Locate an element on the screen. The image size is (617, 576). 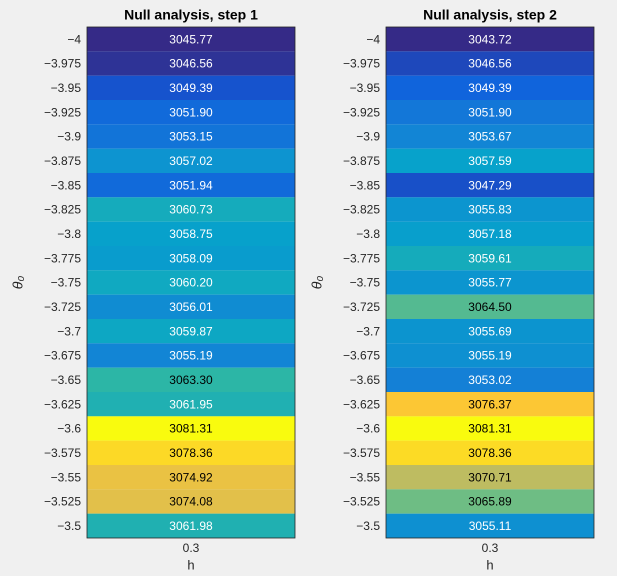
x-tick-label: 0.3 is located at coordinates (191, 548).